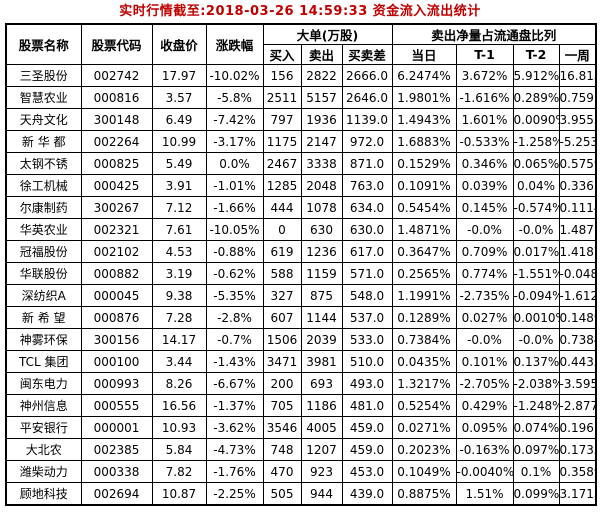 This screenshot has height=513, width=600. I want to click on stock-name-link: 神州信息, so click(43, 405).